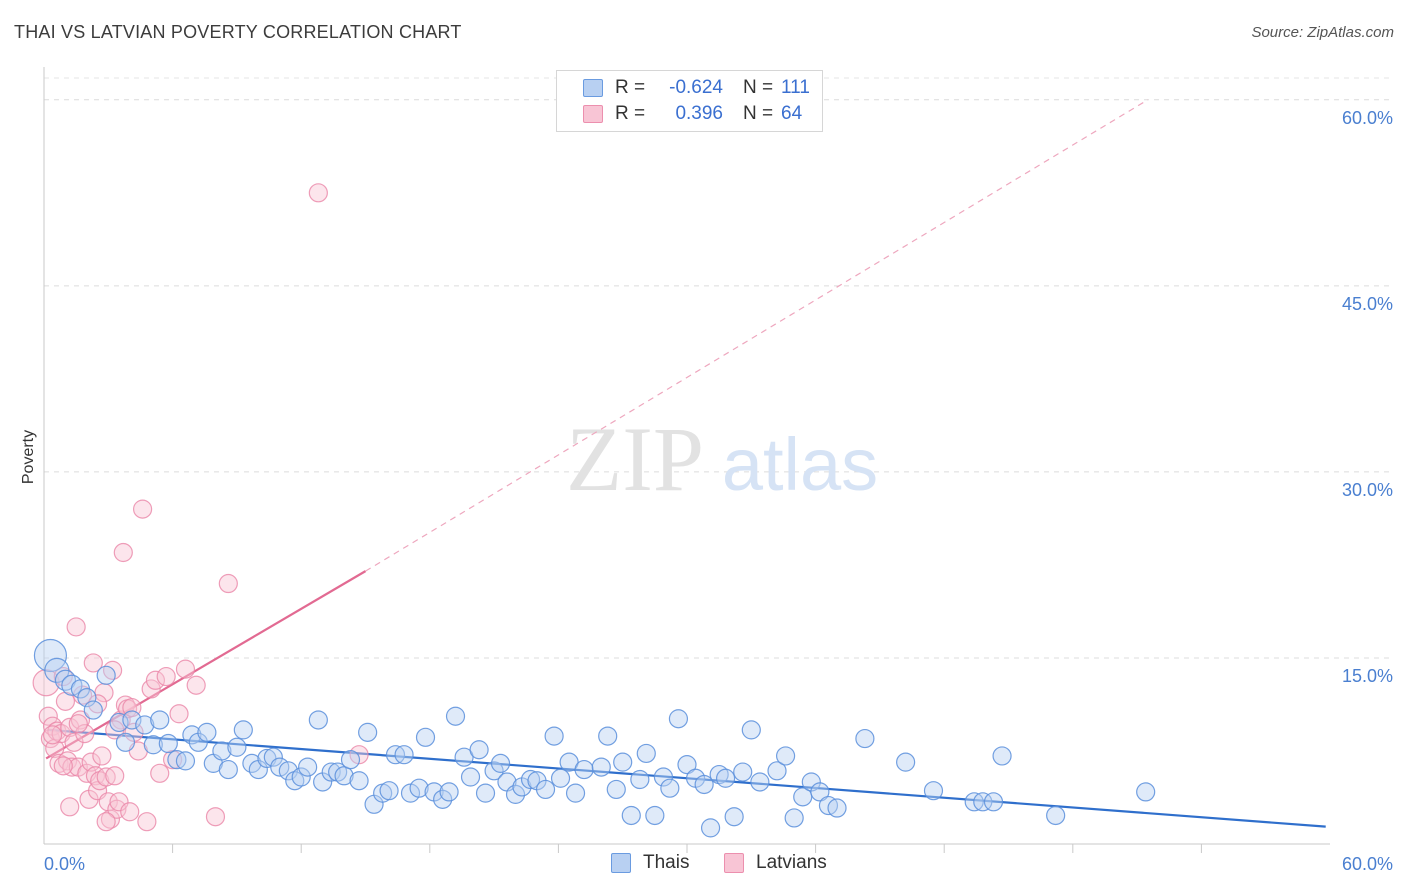 The height and width of the screenshot is (892, 1406). I want to click on watermark-zip: ZIP, so click(635, 459).